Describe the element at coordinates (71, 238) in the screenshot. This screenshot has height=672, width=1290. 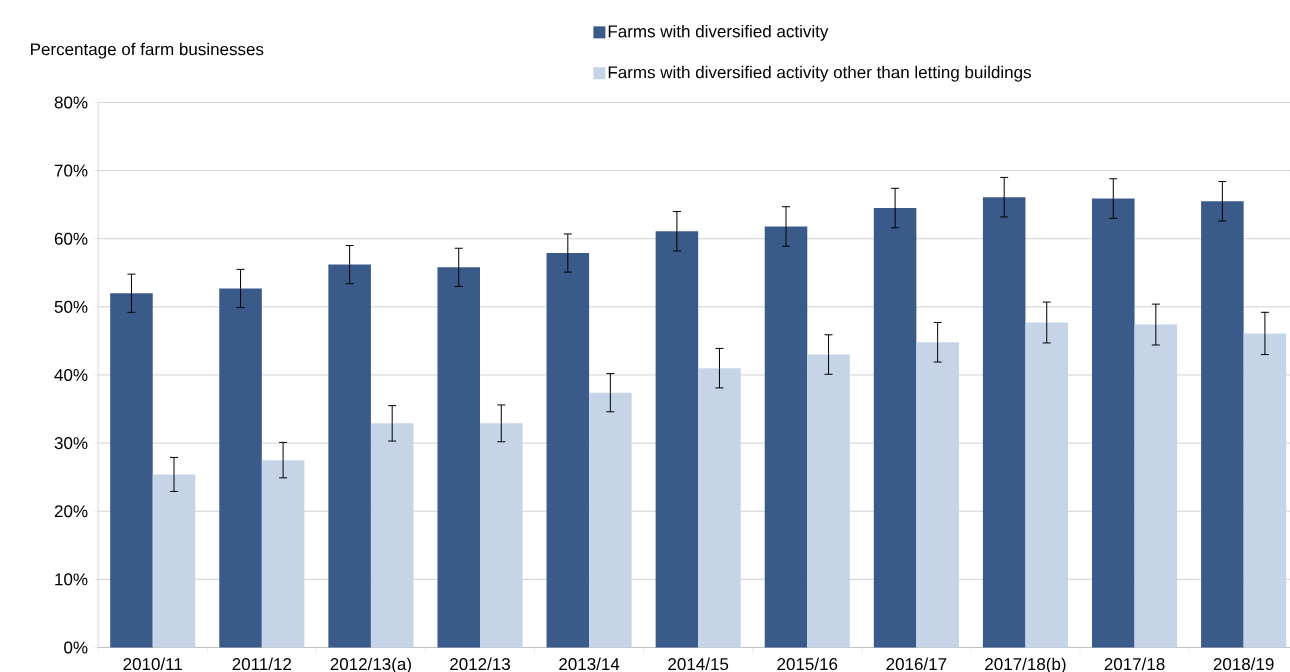
I see `y-tick-label: 60%` at that location.